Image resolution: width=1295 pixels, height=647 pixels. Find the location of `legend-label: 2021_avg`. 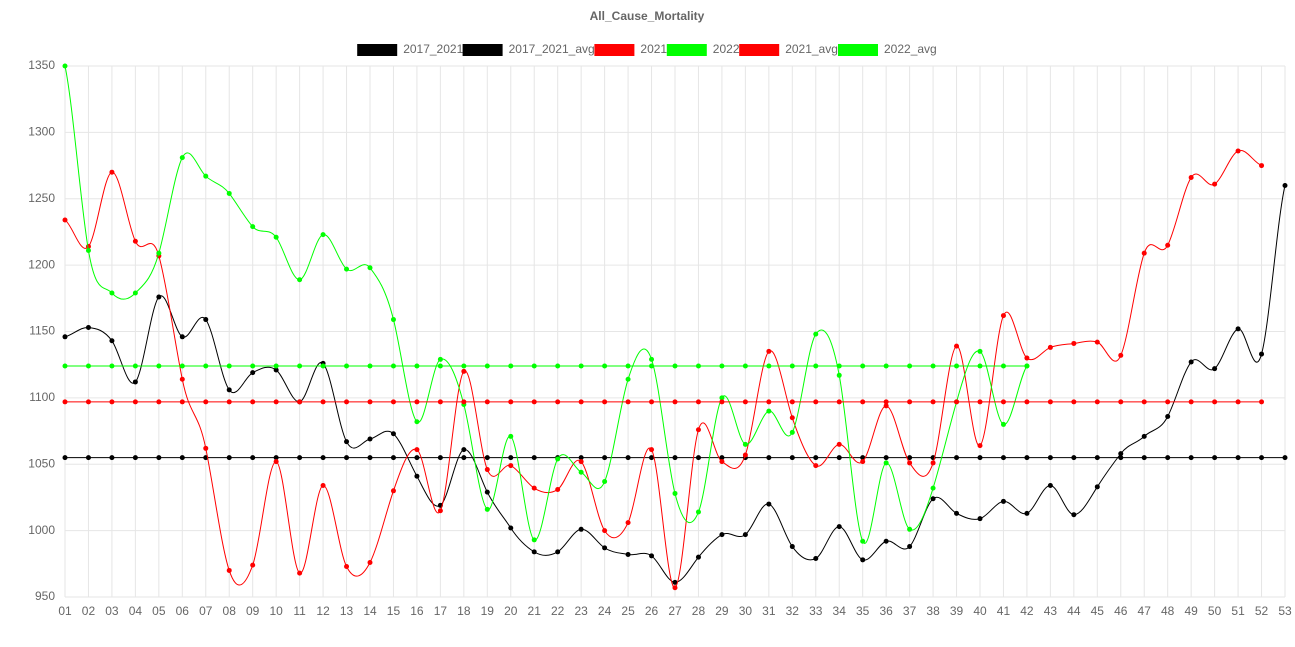

legend-label: 2021_avg is located at coordinates (811, 49).